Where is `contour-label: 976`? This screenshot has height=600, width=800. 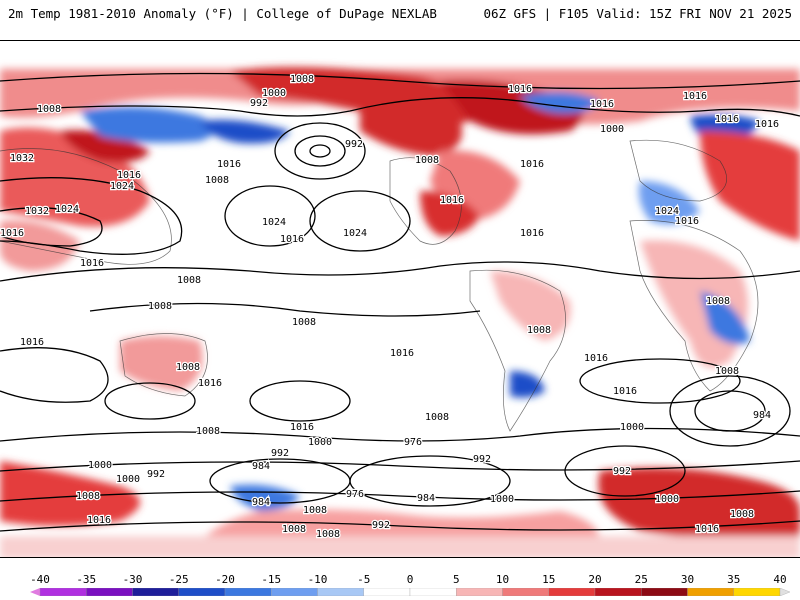 contour-label: 976 is located at coordinates (413, 442).